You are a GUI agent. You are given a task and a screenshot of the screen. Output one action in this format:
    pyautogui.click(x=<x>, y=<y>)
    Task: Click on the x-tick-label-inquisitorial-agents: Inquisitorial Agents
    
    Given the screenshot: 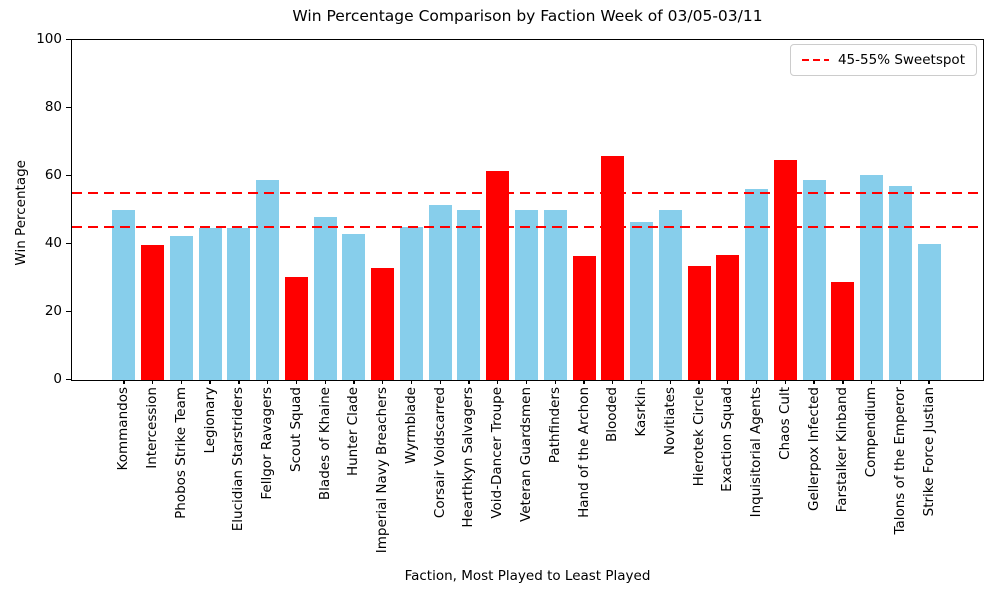 What is the action you would take?
    pyautogui.click(x=756, y=452)
    